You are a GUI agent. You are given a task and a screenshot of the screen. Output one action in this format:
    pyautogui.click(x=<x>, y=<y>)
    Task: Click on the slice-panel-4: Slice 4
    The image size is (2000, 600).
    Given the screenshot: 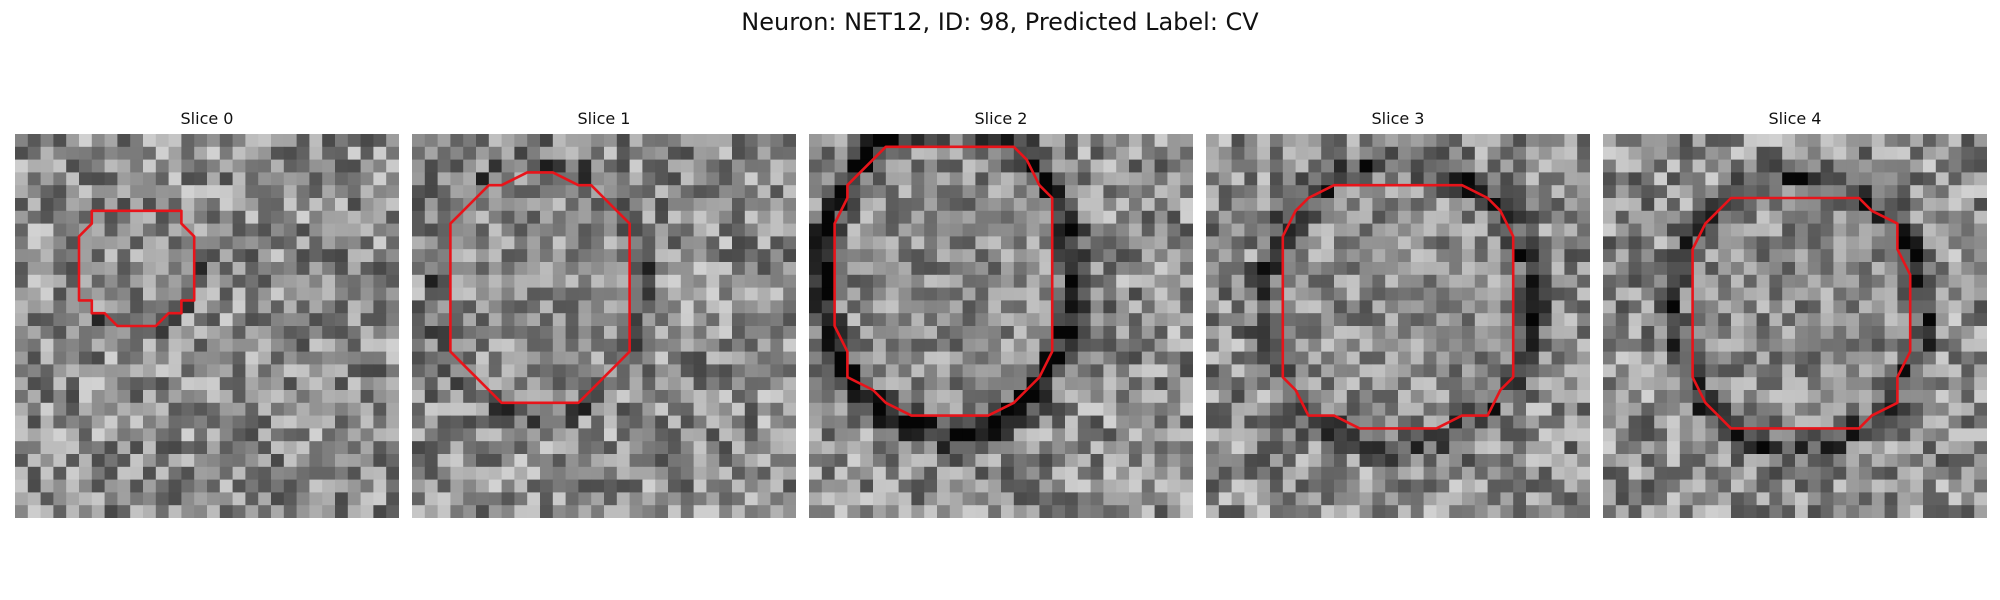 What is the action you would take?
    pyautogui.click(x=1795, y=313)
    